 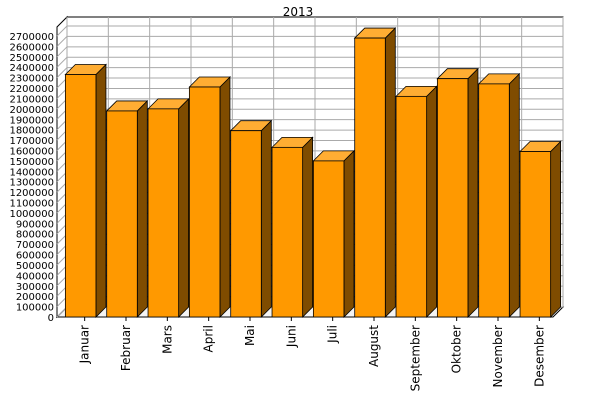 What do you see at coordinates (35, 297) in the screenshot?
I see `y-tick-label: 200000` at bounding box center [35, 297].